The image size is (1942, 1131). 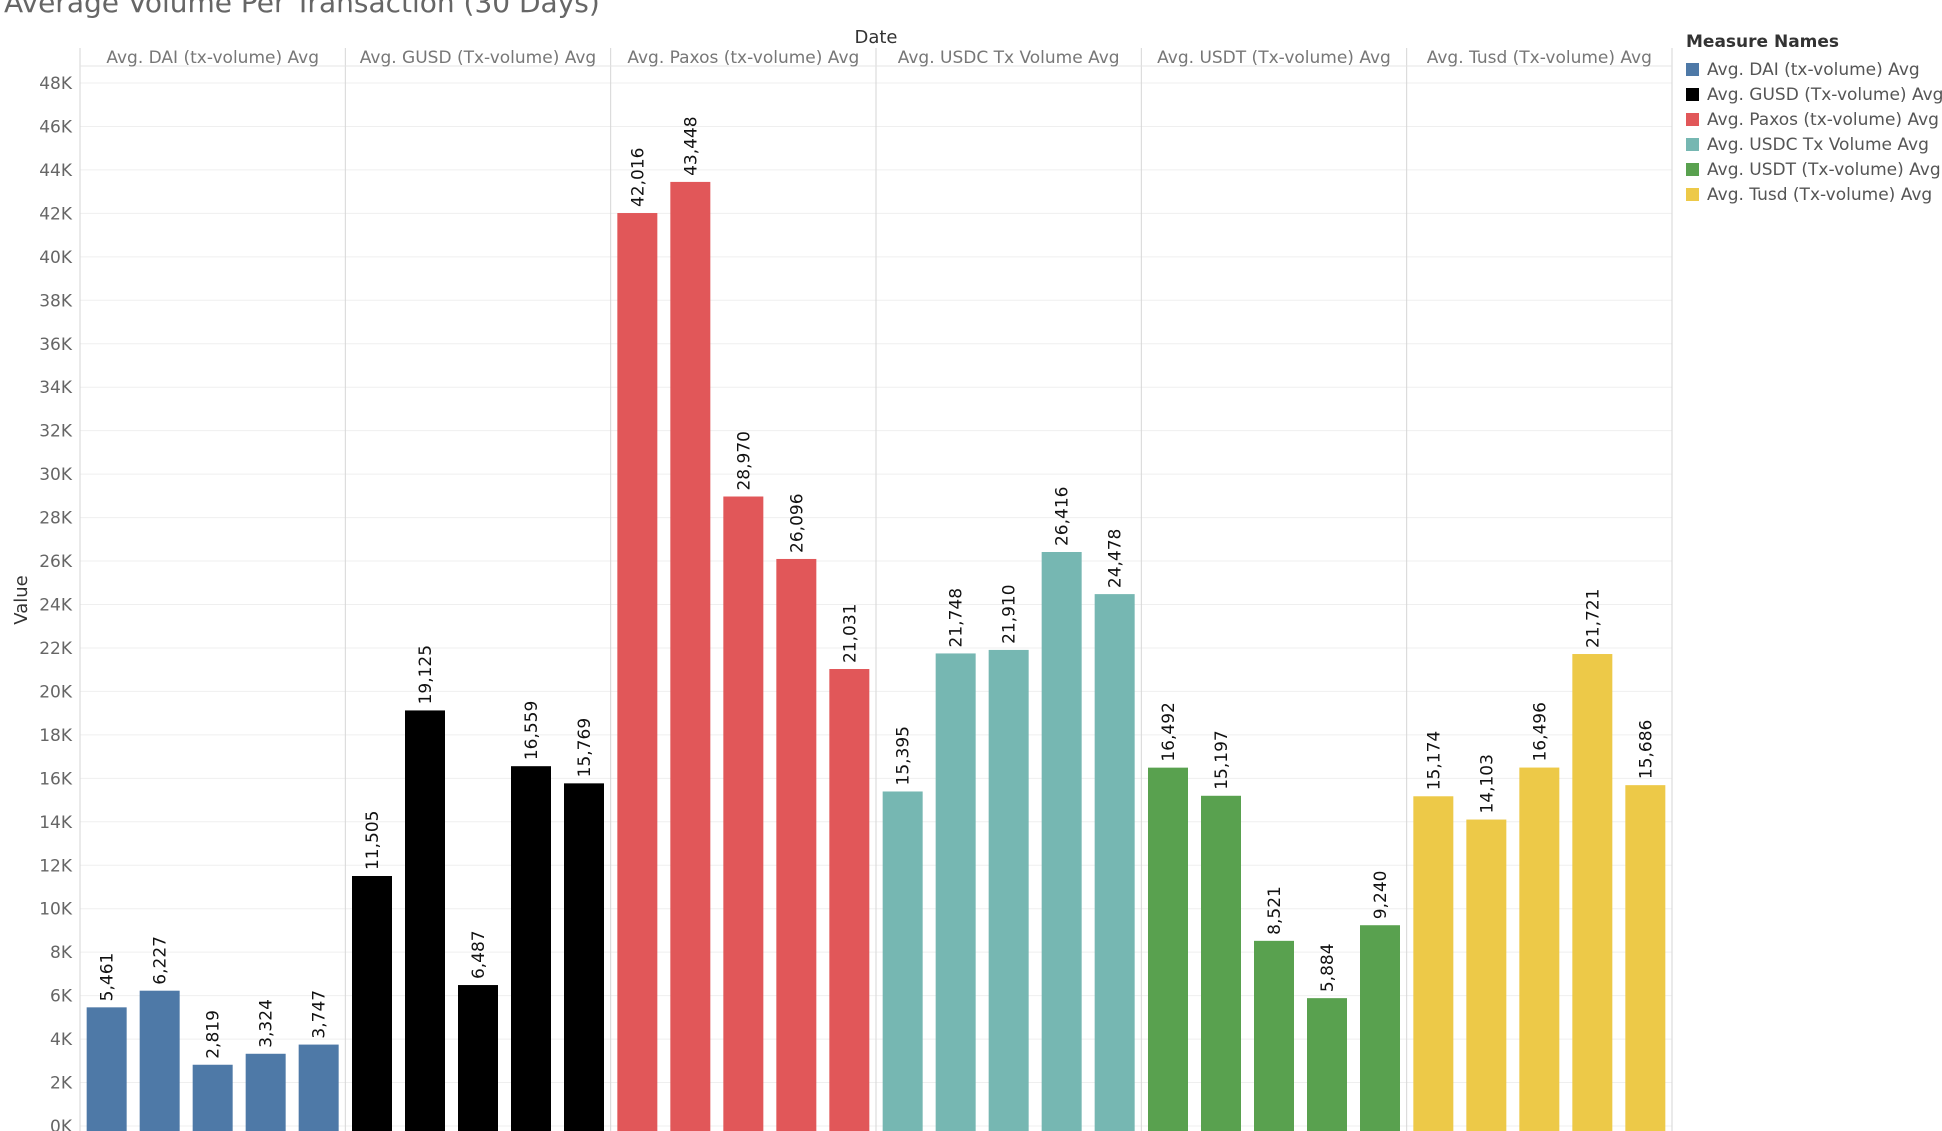 I want to click on data-label: 21,721, so click(x=1593, y=618).